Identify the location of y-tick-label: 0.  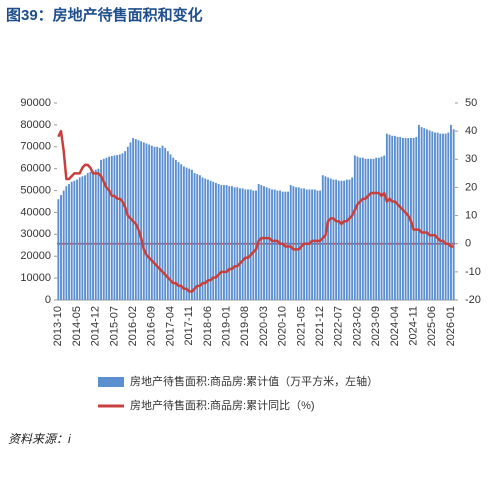
(48, 300).